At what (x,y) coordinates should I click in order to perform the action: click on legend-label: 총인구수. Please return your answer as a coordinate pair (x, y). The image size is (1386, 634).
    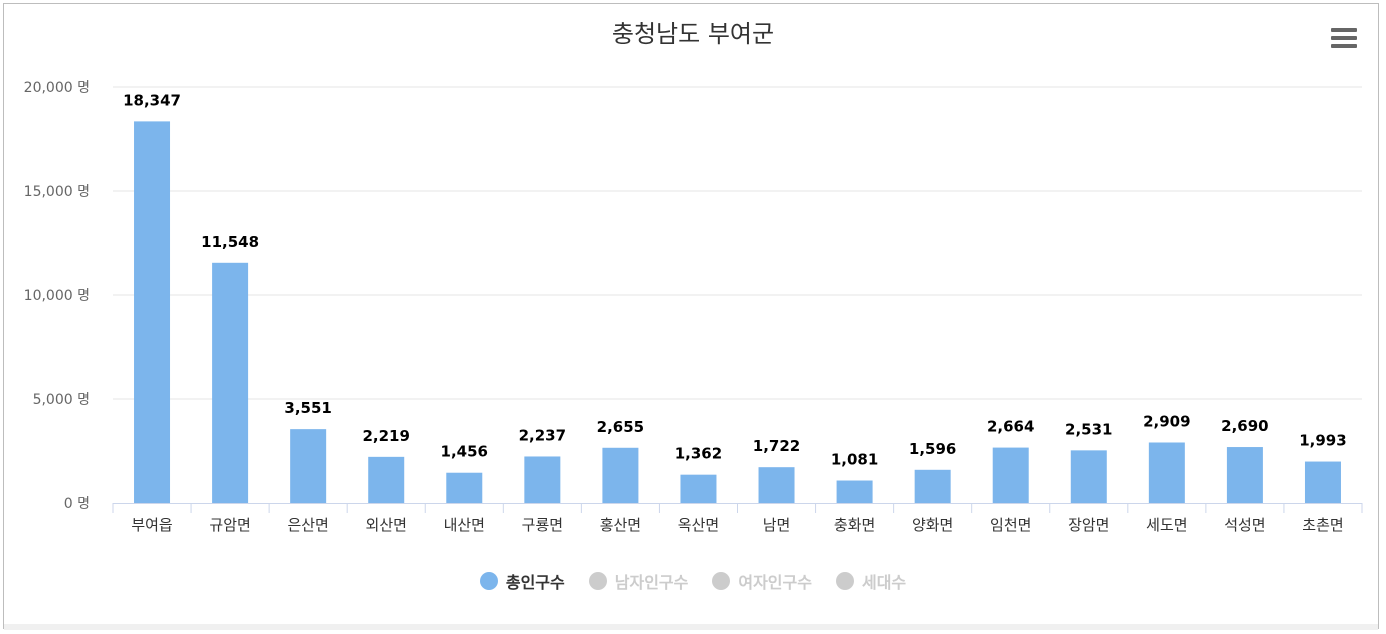
    Looking at the image, I should click on (535, 582).